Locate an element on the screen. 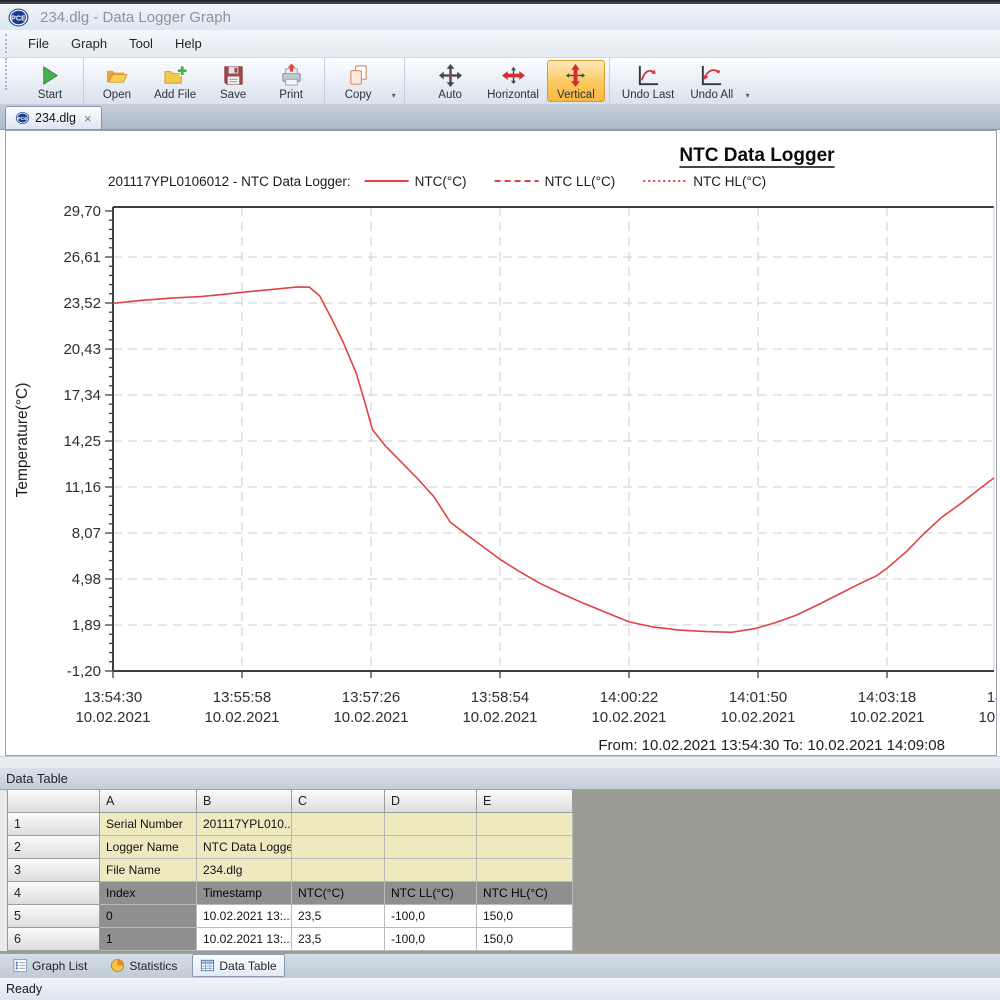 This screenshot has height=1000, width=1000. document-tab-label: 234.dlg is located at coordinates (56, 118).